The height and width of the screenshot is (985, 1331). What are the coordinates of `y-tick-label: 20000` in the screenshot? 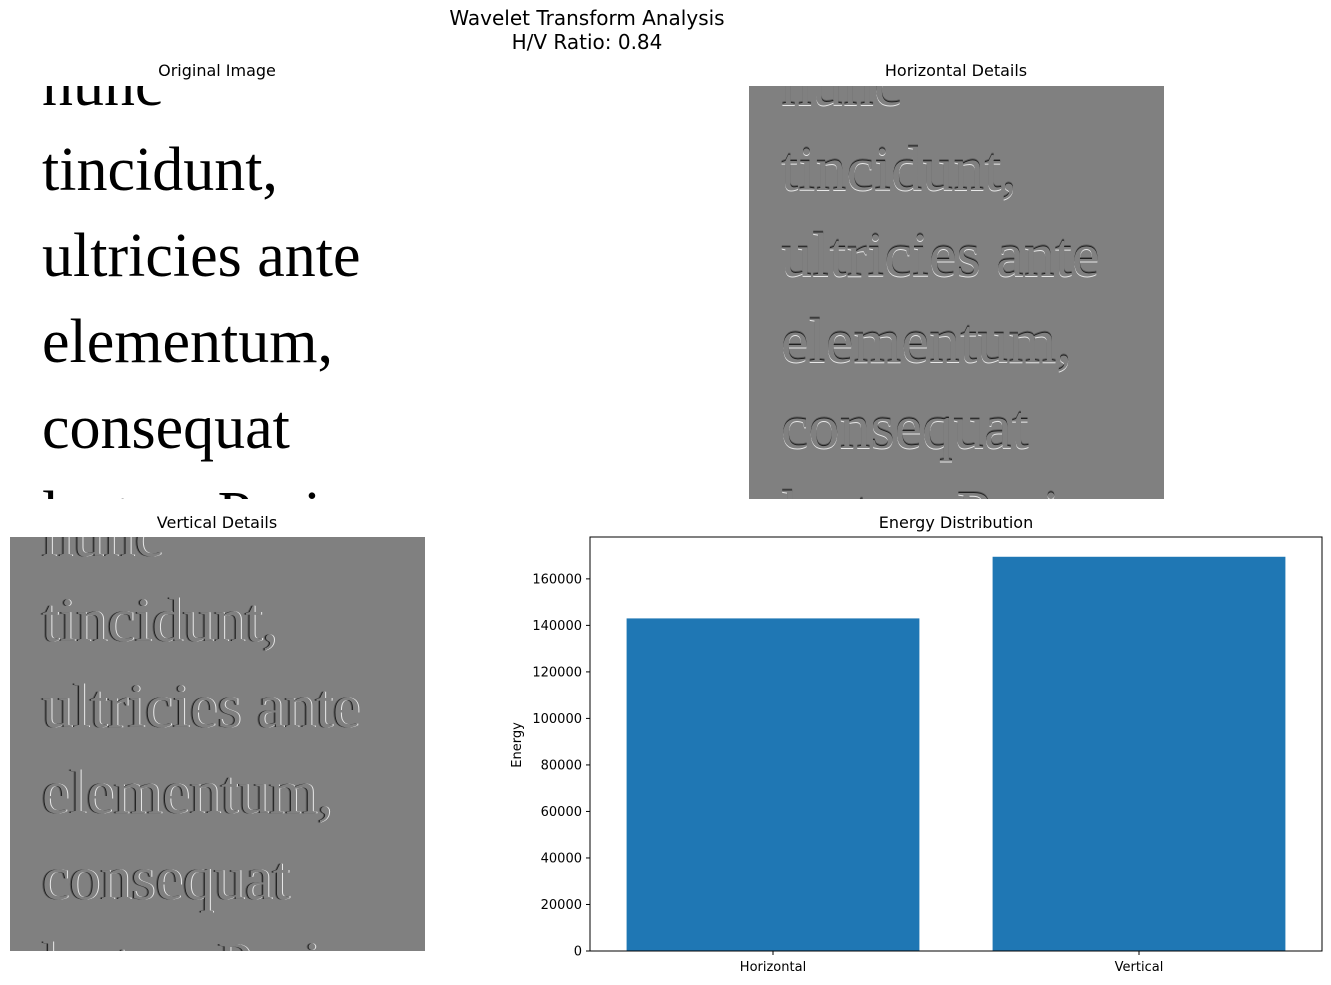 It's located at (561, 905).